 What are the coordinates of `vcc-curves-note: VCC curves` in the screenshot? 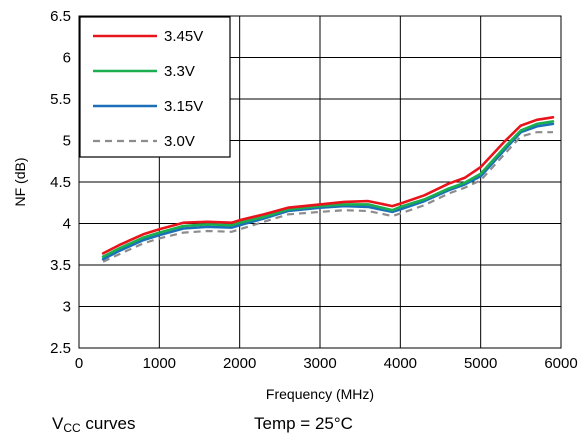 It's located at (93, 426).